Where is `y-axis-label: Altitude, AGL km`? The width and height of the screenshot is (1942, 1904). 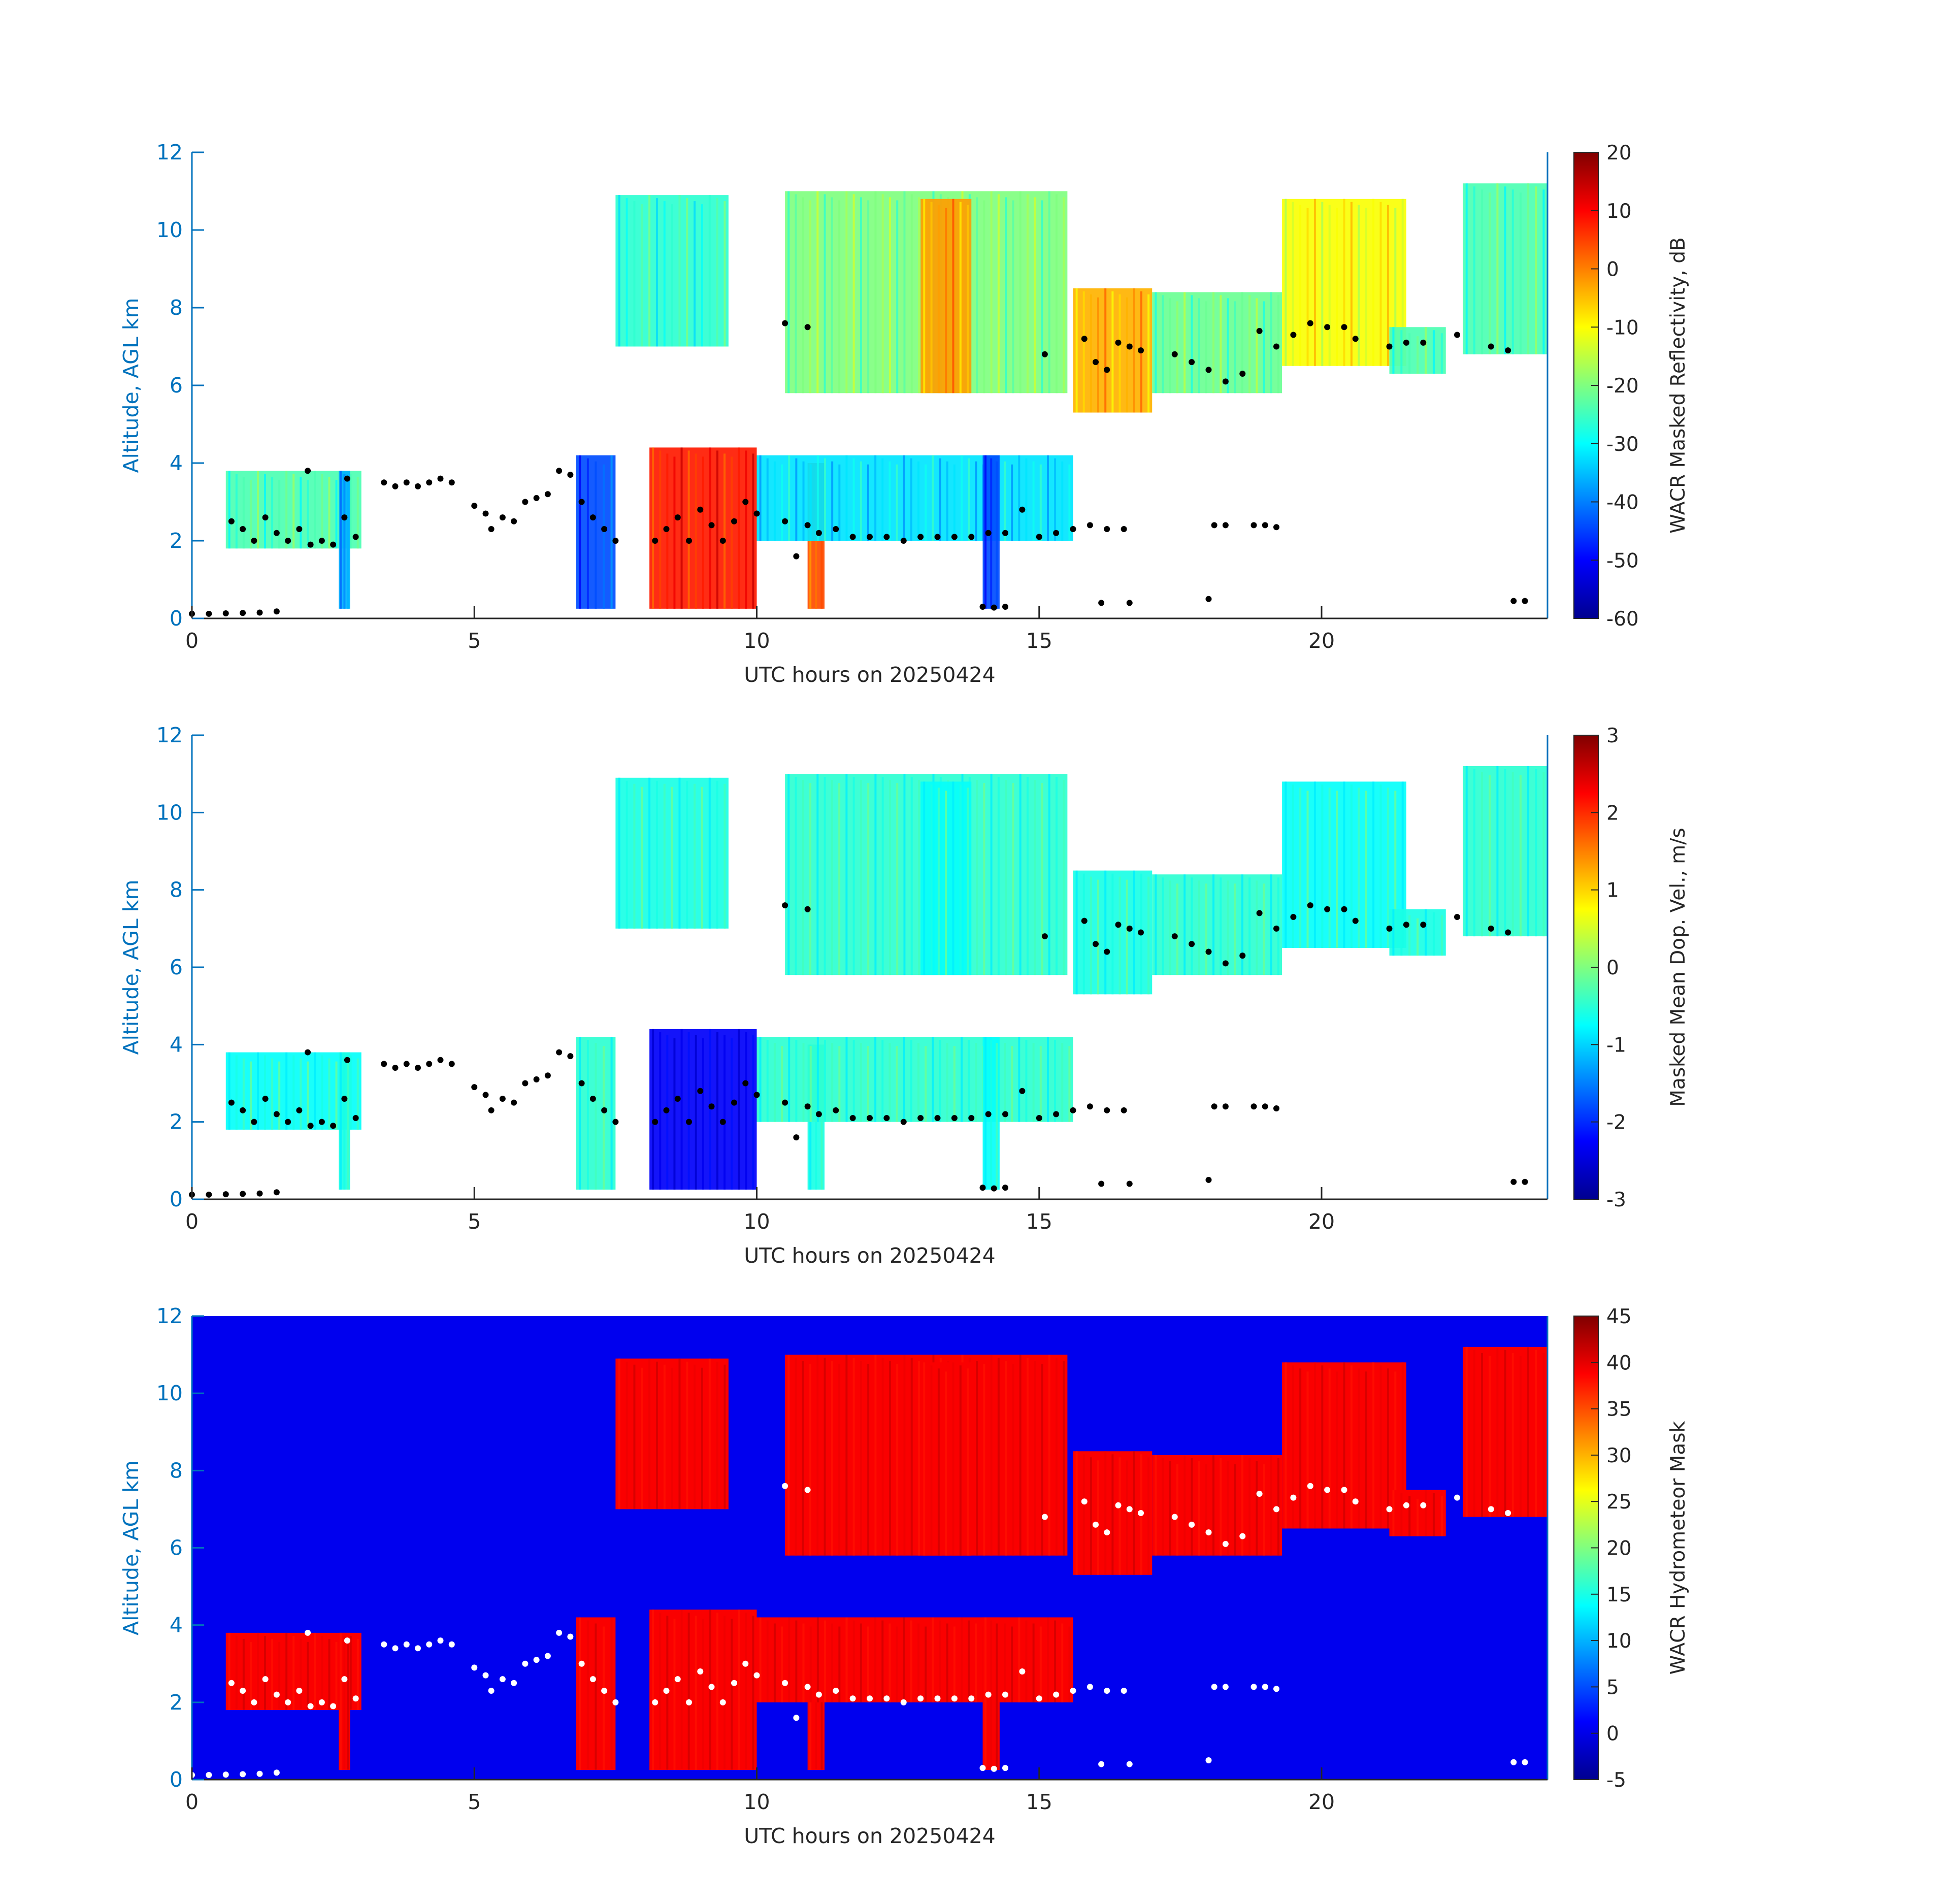
y-axis-label: Altitude, AGL km is located at coordinates (131, 386).